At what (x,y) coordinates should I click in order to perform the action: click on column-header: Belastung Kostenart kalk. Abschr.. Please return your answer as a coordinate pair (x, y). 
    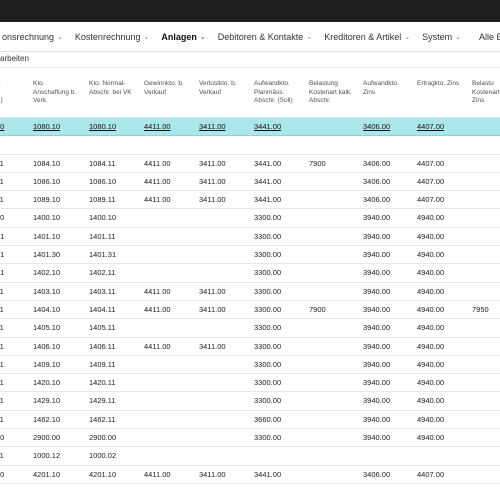
    Looking at the image, I should click on (330, 92).